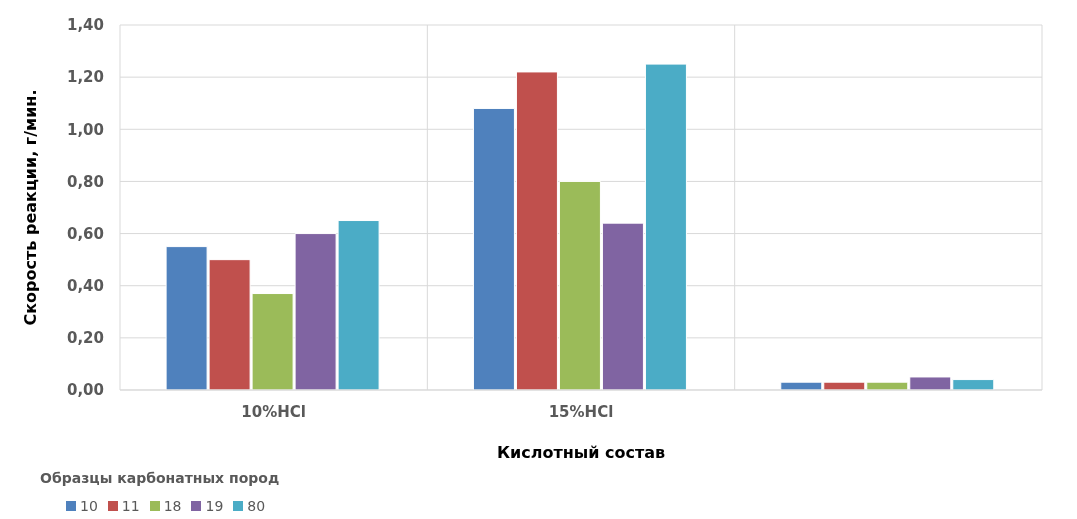  Describe the element at coordinates (30, 207) in the screenshot. I see `y-axis-title: Скорость реакции, г/мин.` at that location.